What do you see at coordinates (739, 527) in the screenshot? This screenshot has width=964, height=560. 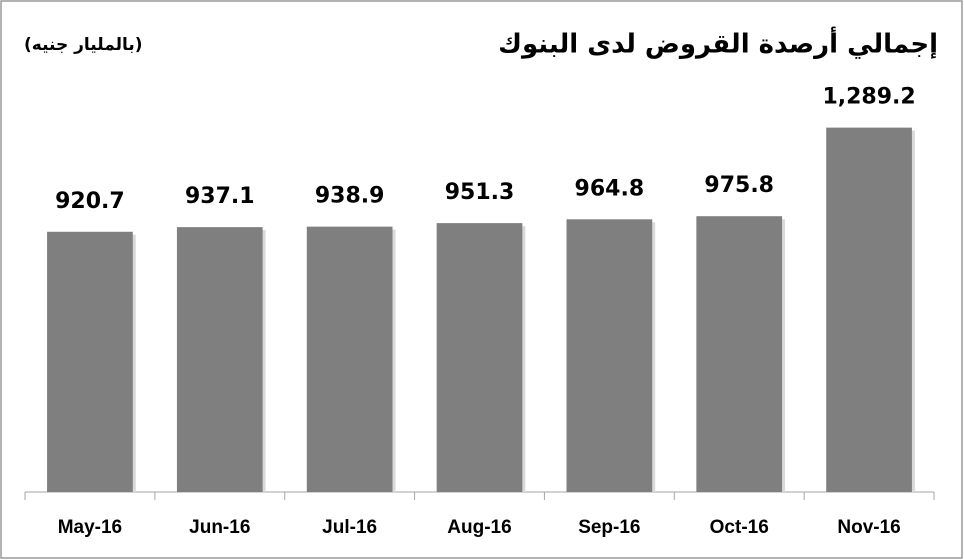 I see `x-tick-label: Oct-16` at bounding box center [739, 527].